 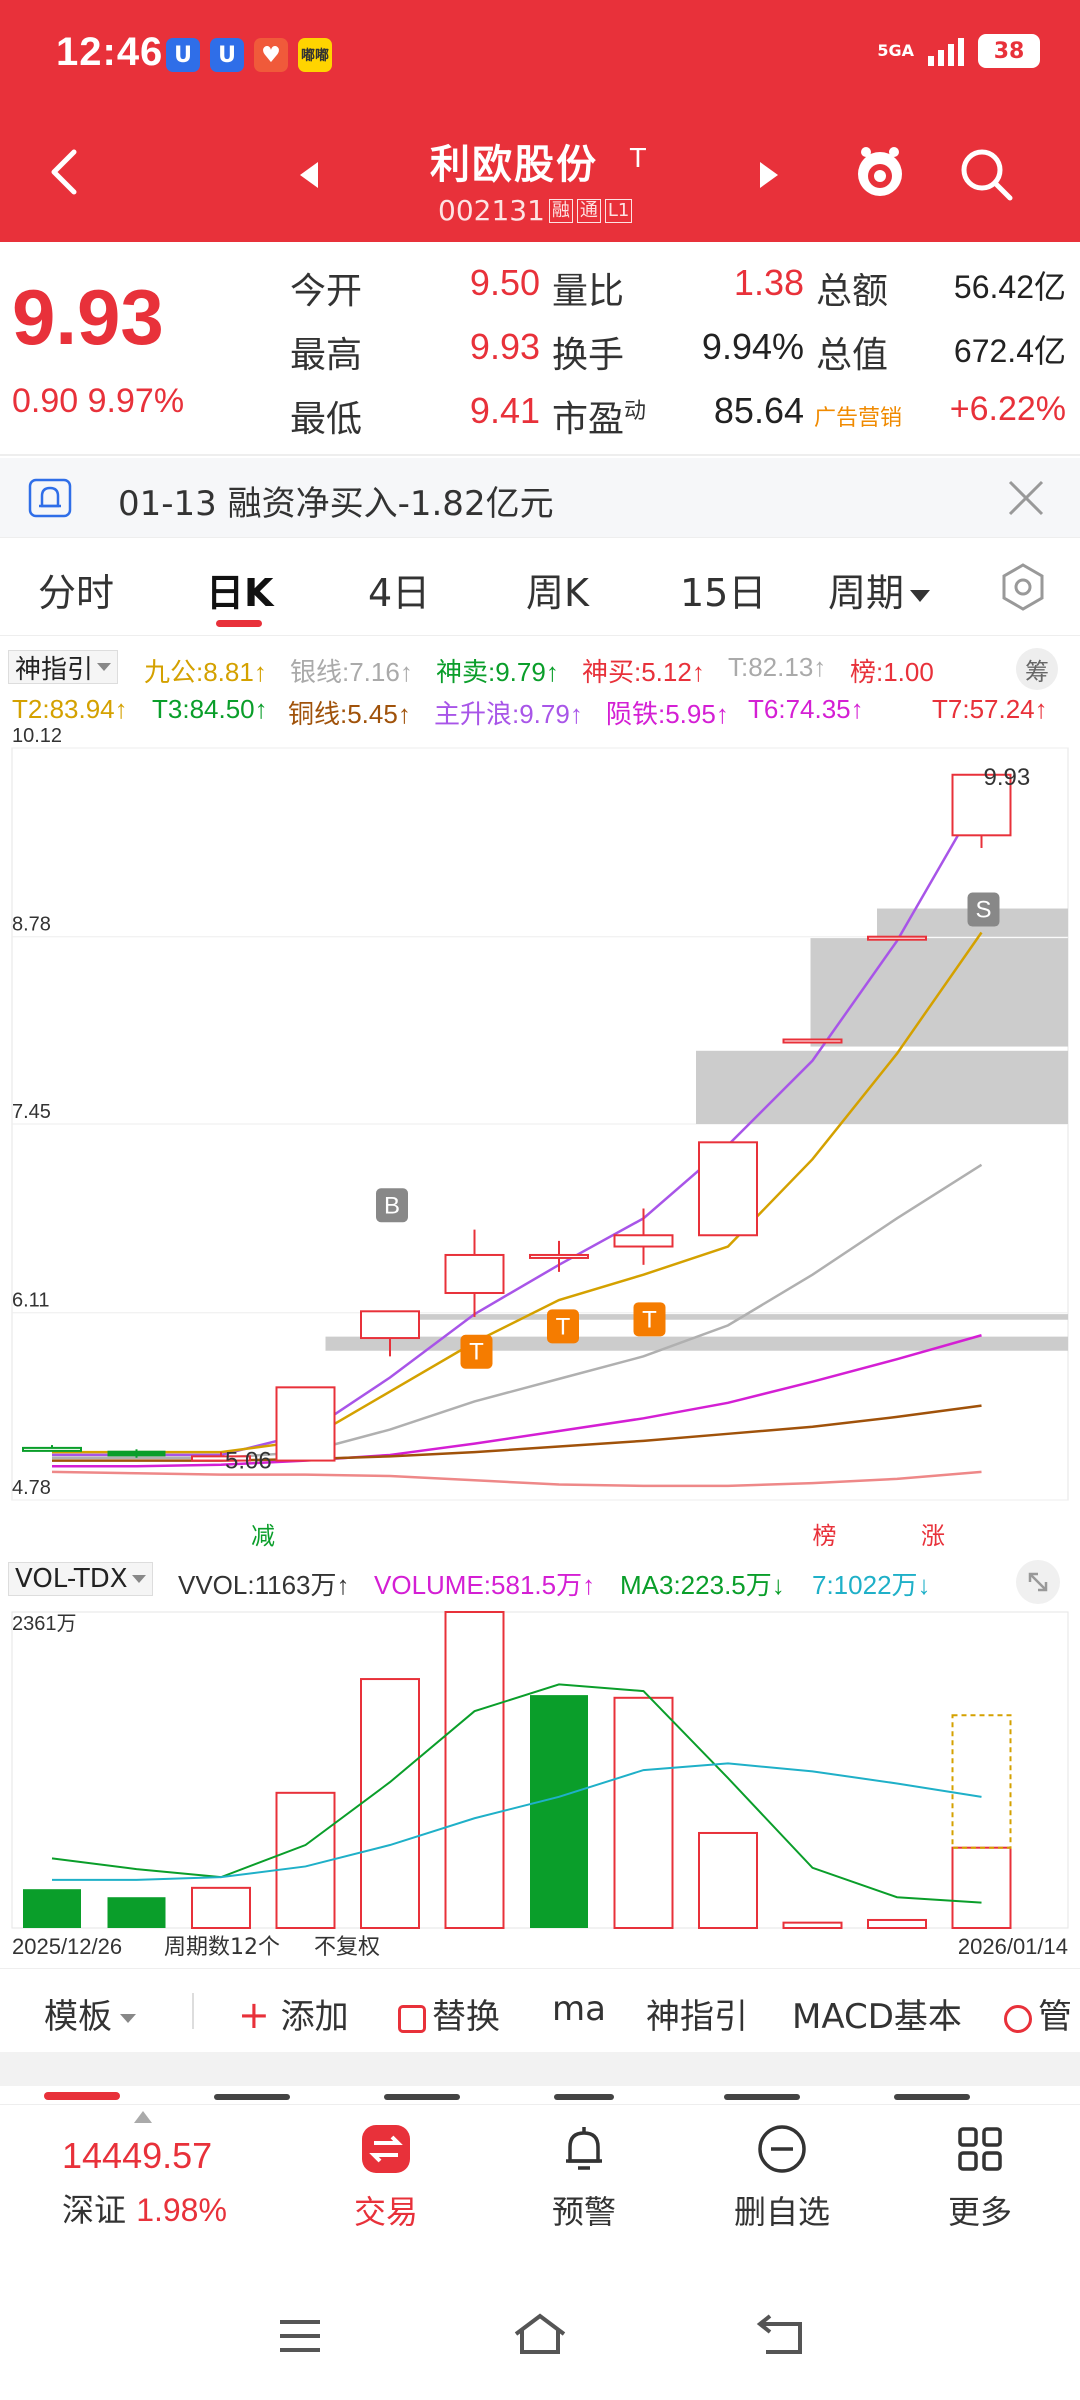 I want to click on tab-period: 周期, so click(x=879, y=589).